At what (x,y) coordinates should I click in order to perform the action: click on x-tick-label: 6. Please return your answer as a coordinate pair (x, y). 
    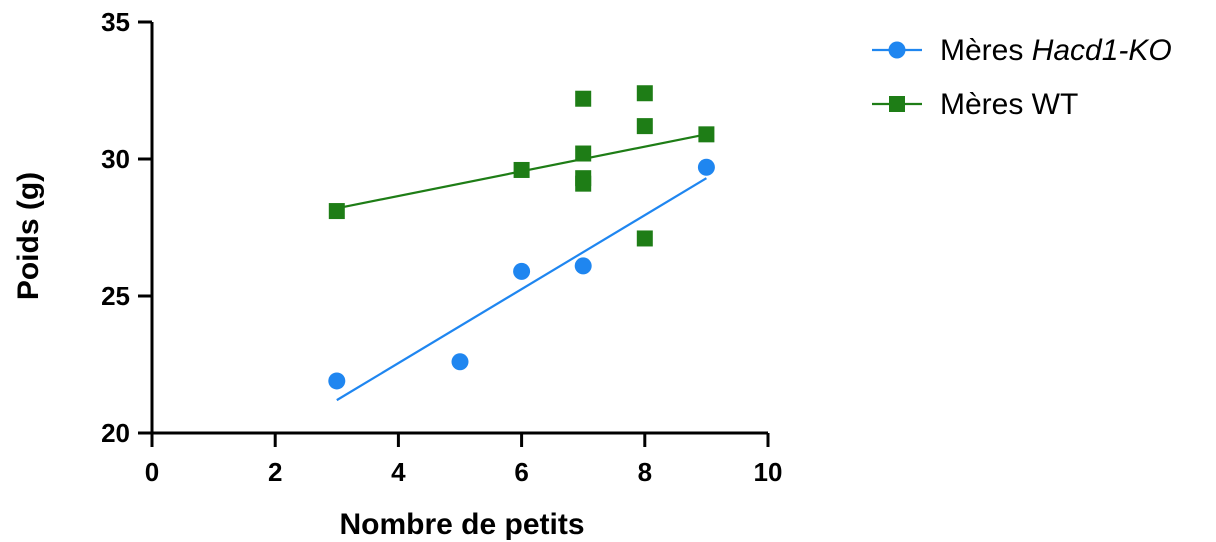
    Looking at the image, I should click on (521, 472).